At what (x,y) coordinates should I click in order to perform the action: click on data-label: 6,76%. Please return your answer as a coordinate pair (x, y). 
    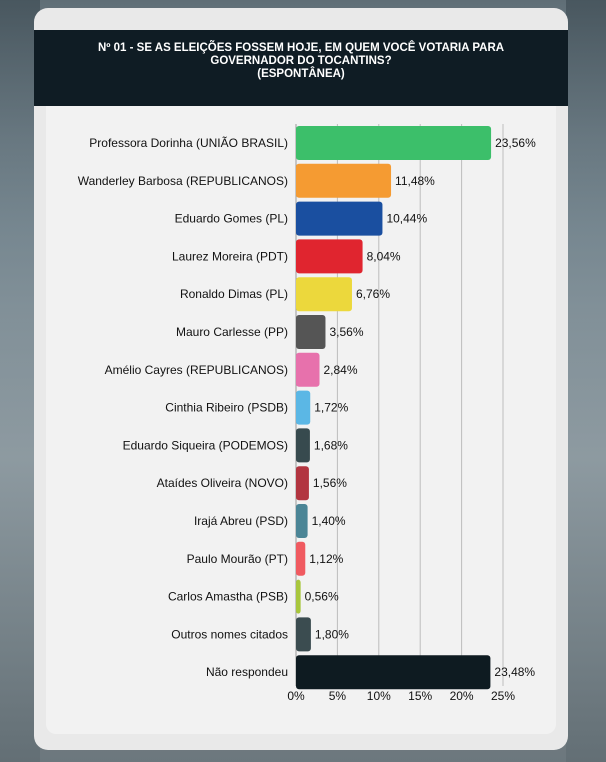
    Looking at the image, I should click on (373, 294).